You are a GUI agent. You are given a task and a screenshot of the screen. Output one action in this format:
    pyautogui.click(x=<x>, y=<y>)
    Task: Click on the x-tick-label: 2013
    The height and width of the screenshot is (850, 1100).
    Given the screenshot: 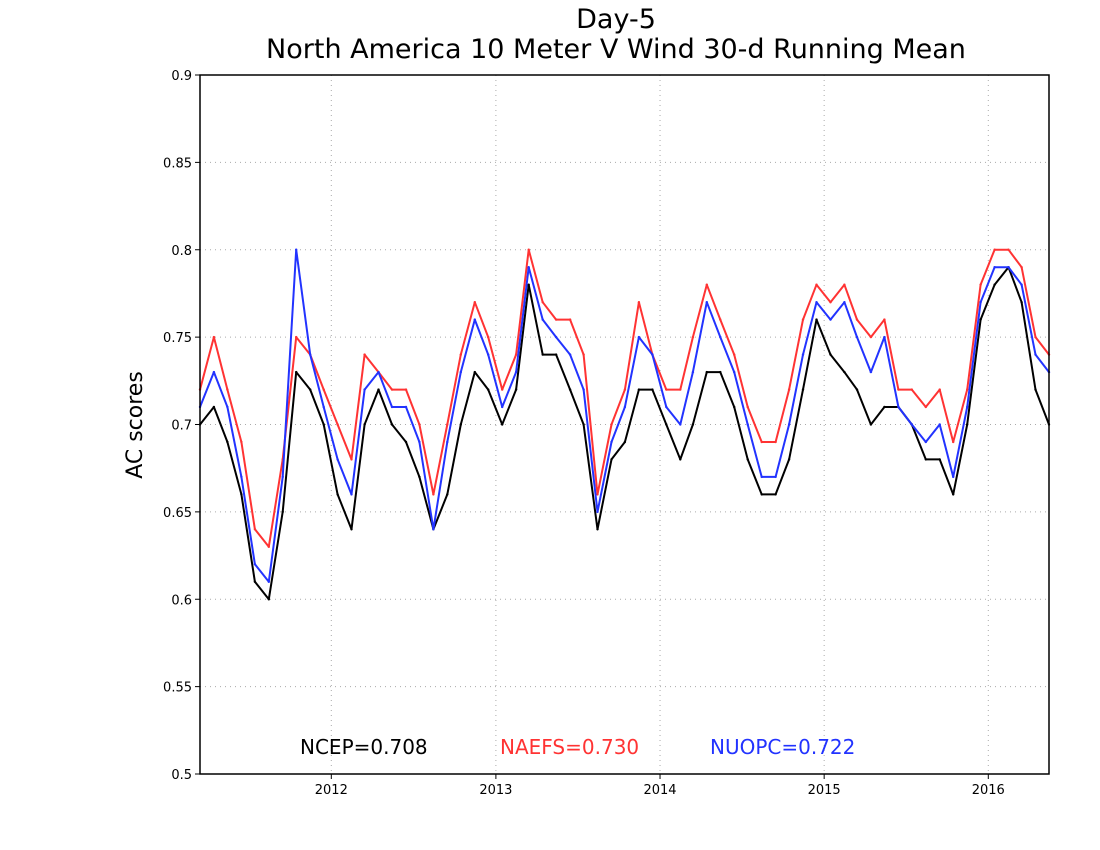 What is the action you would take?
    pyautogui.click(x=495, y=790)
    